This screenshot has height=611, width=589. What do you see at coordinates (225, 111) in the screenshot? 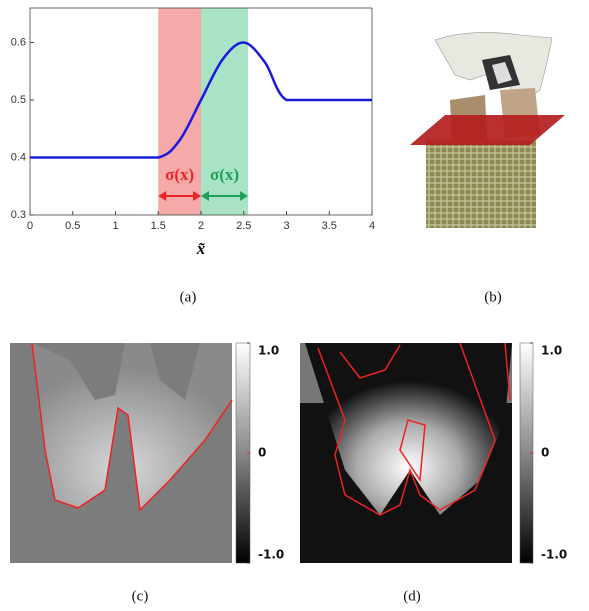
I see `shaded-region` at bounding box center [225, 111].